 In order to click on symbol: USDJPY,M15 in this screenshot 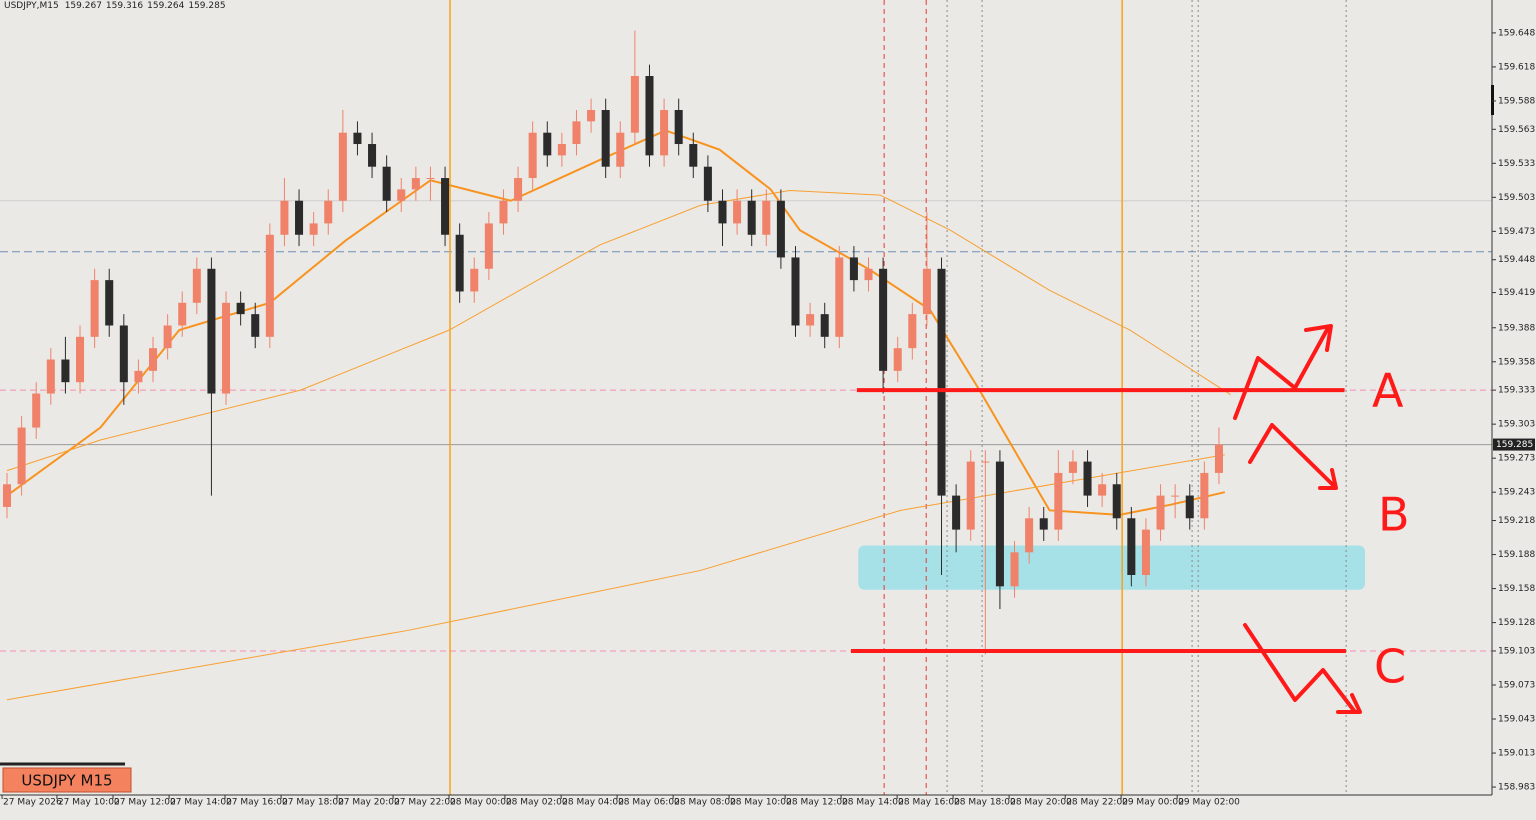, I will do `click(31, 6)`.